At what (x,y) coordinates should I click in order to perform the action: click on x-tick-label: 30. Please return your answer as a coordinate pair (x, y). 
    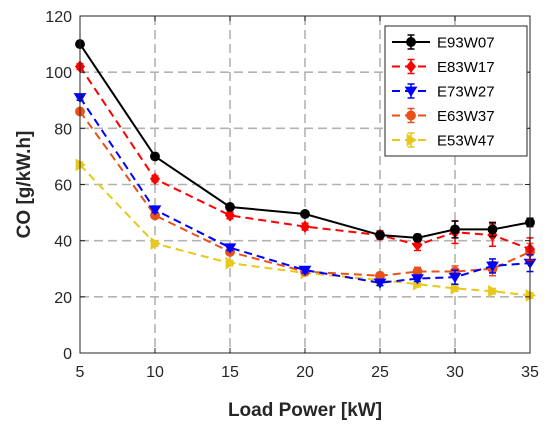
    Looking at the image, I should click on (455, 372).